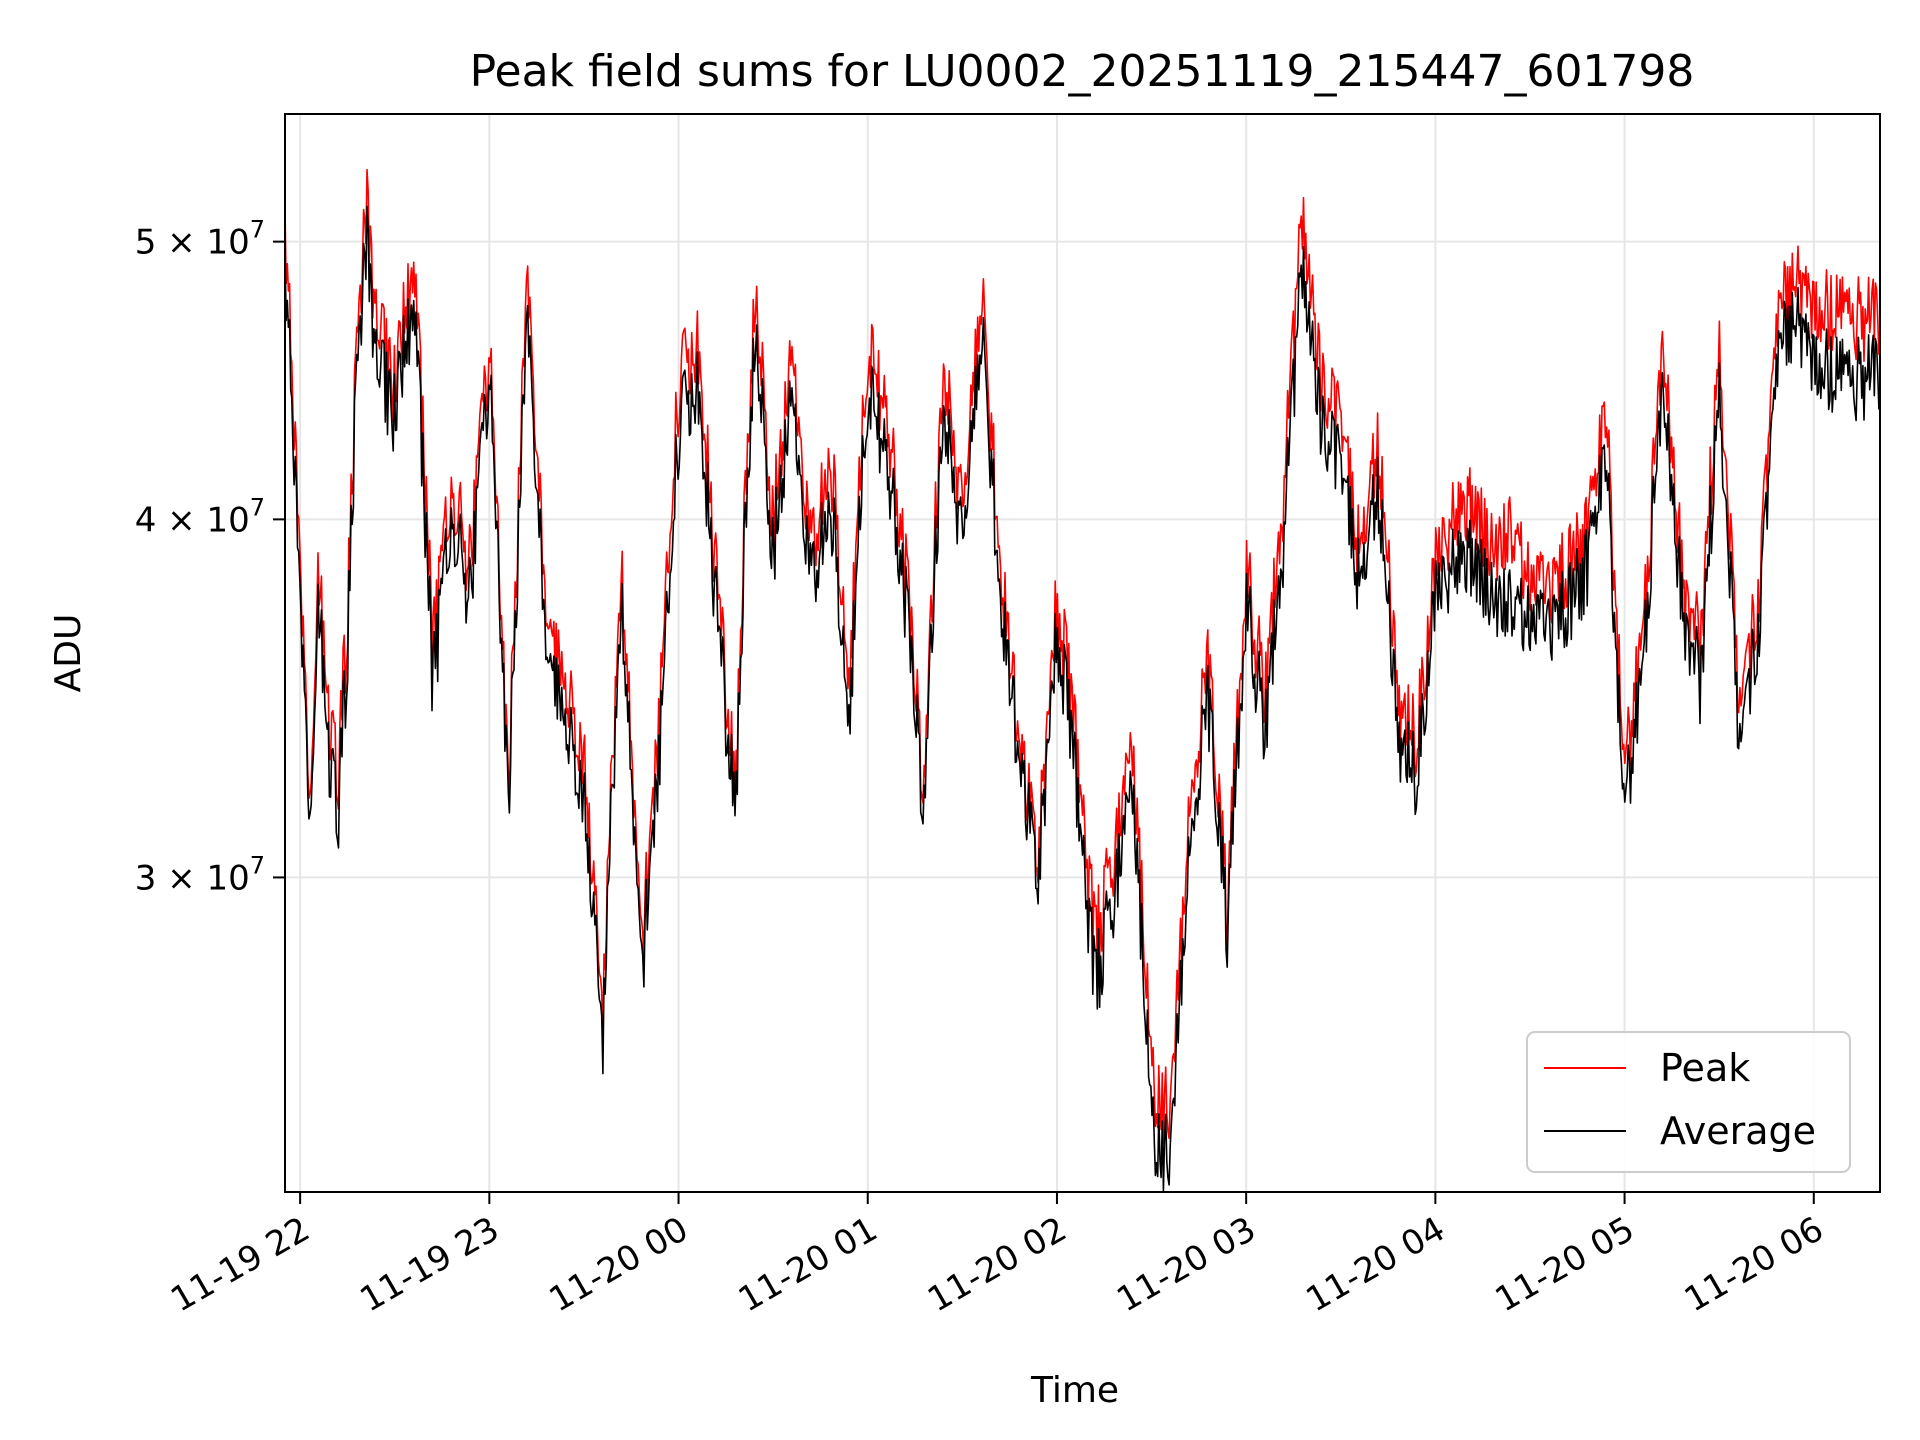  What do you see at coordinates (1688, 1102) in the screenshot?
I see `legend: Peak Average` at bounding box center [1688, 1102].